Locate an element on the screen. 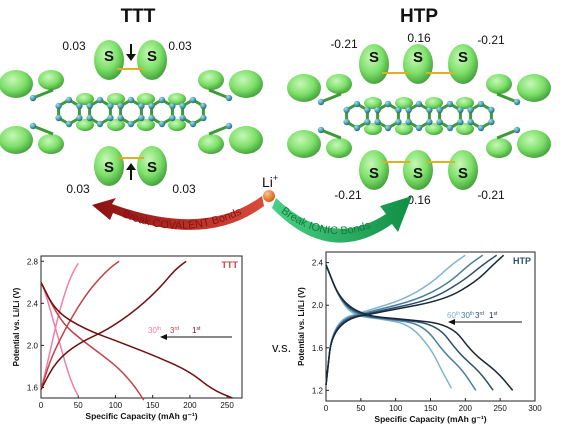 The image size is (569, 431). ttt-sulfur-label-tl: S is located at coordinates (109, 56).